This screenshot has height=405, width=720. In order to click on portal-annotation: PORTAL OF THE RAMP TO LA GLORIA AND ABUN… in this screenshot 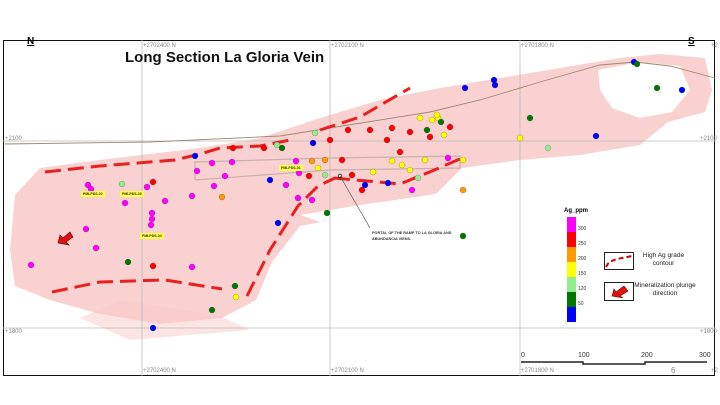, I will do `click(412, 236)`.